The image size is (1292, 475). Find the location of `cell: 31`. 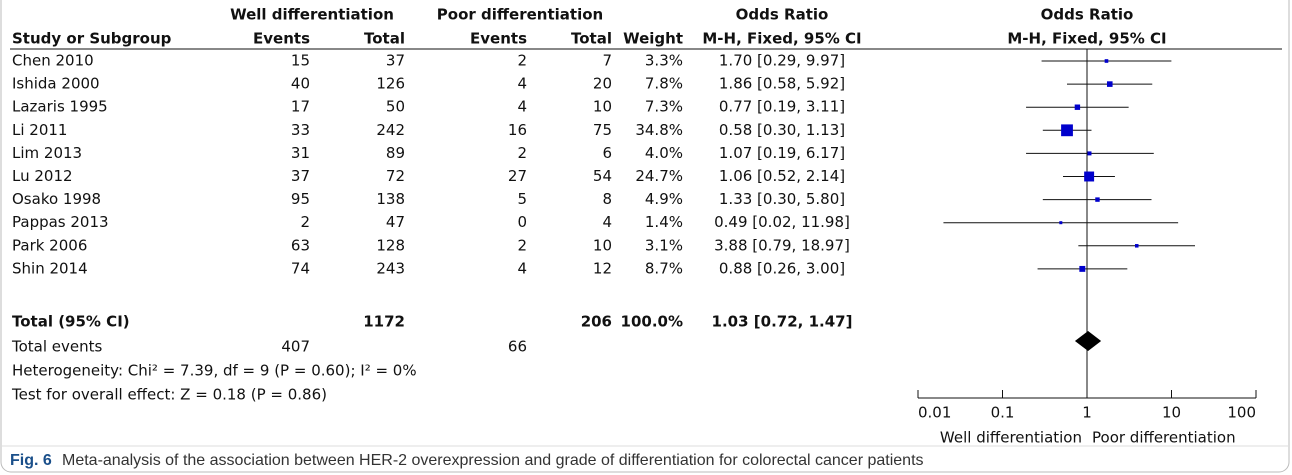

cell: 31 is located at coordinates (300, 153).